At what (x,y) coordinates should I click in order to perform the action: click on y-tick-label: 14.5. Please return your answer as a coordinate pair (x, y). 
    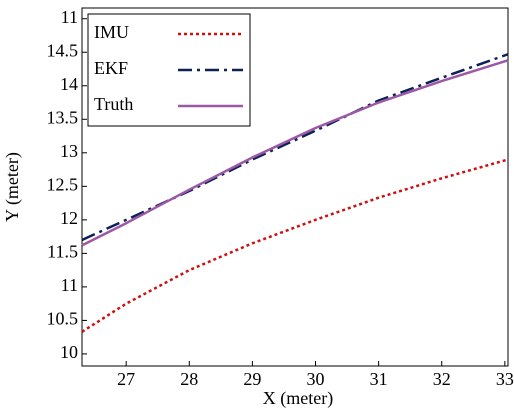
    Looking at the image, I should click on (63, 50).